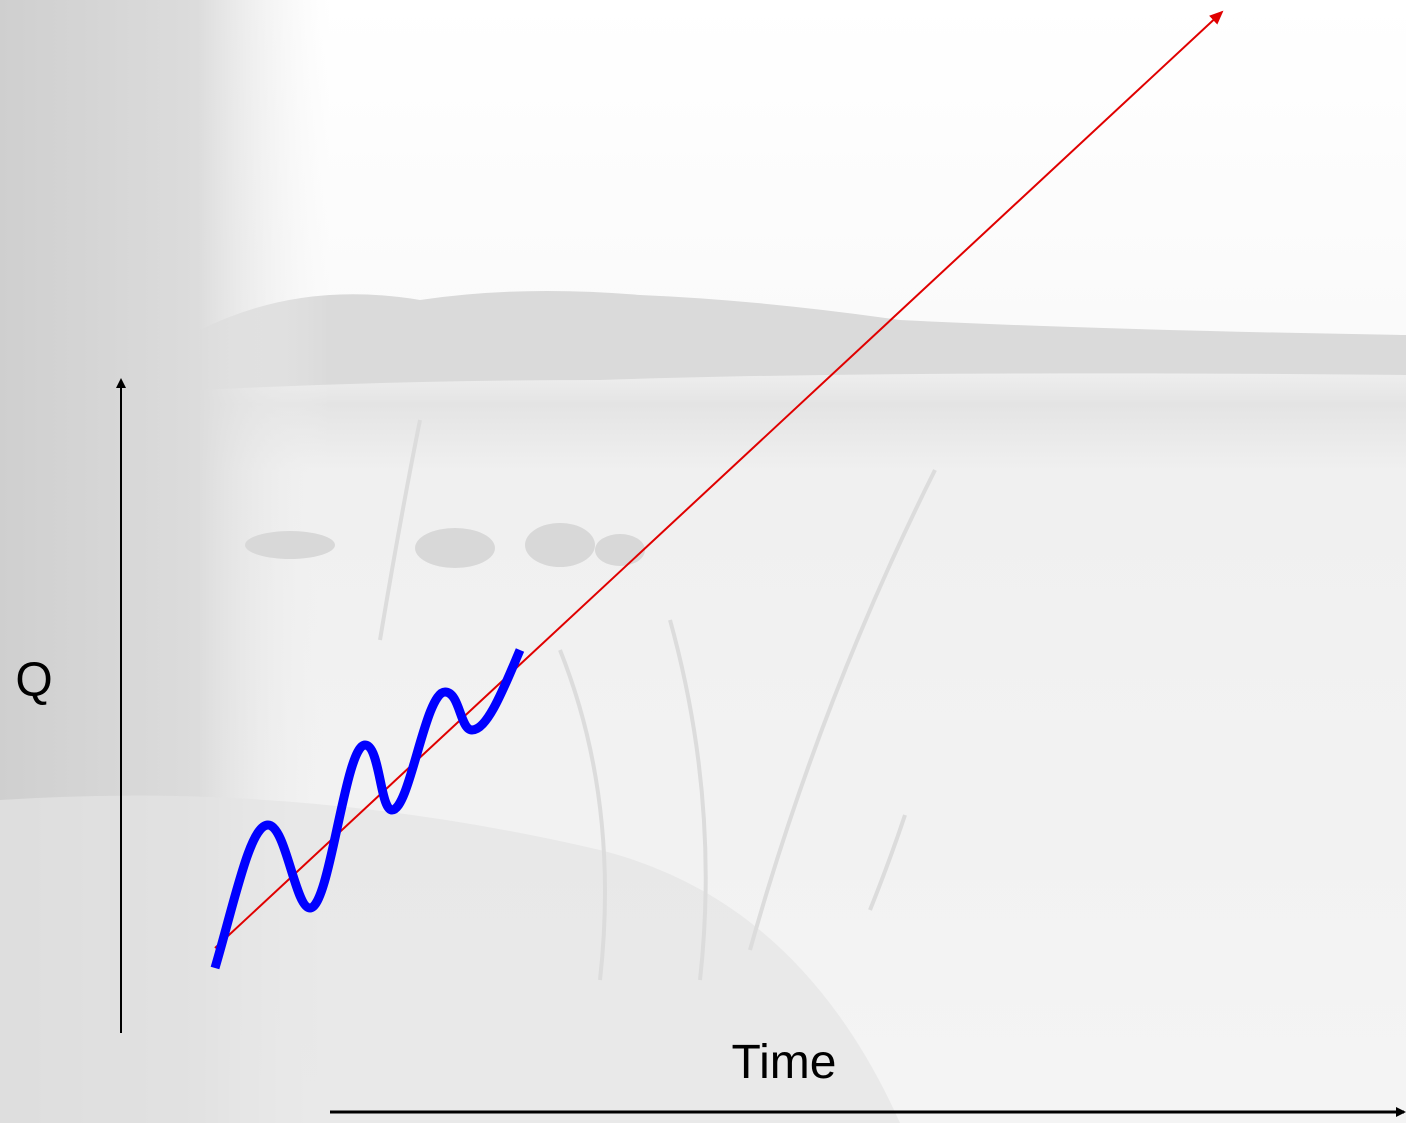 Image resolution: width=1406 pixels, height=1123 pixels. Describe the element at coordinates (367, 809) in the screenshot. I see `fluctuating-line` at that location.